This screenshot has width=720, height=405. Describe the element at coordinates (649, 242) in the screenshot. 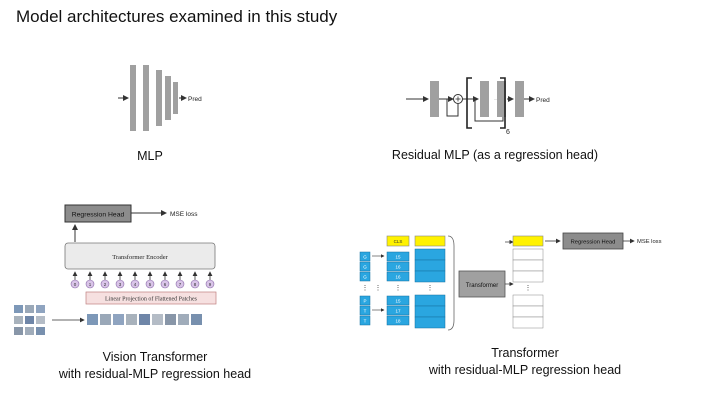

I see `tf-loss-label: MSE loss` at that location.